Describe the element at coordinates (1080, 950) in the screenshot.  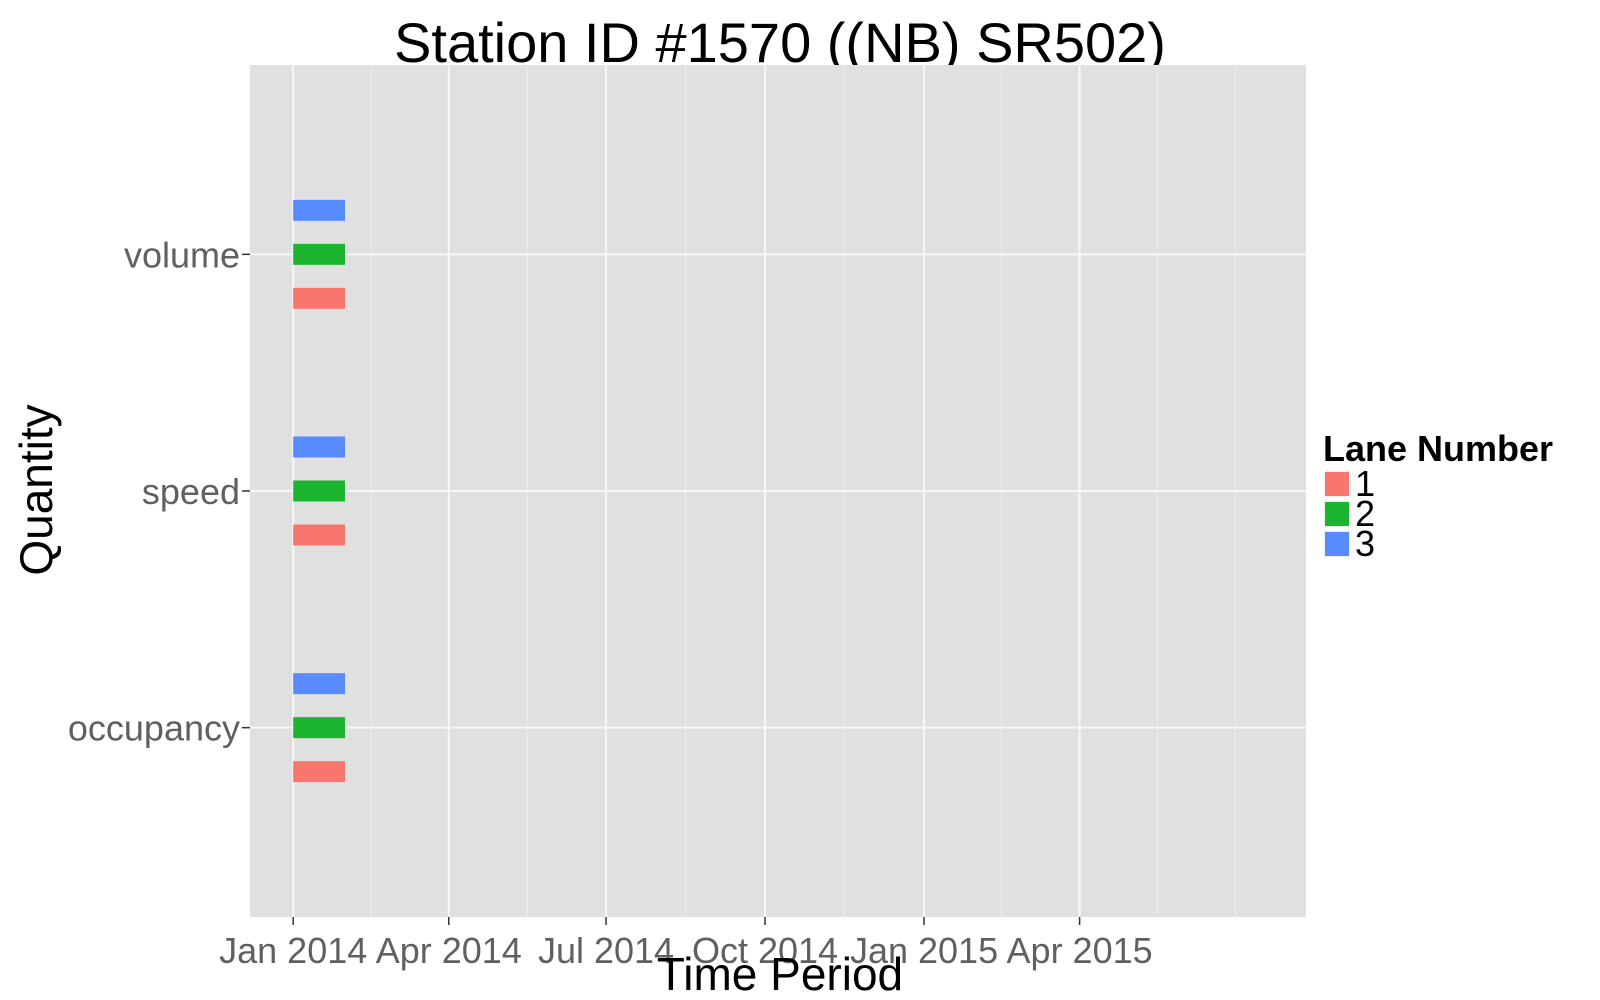
I see `x-tick-label: Apr 2015` at that location.